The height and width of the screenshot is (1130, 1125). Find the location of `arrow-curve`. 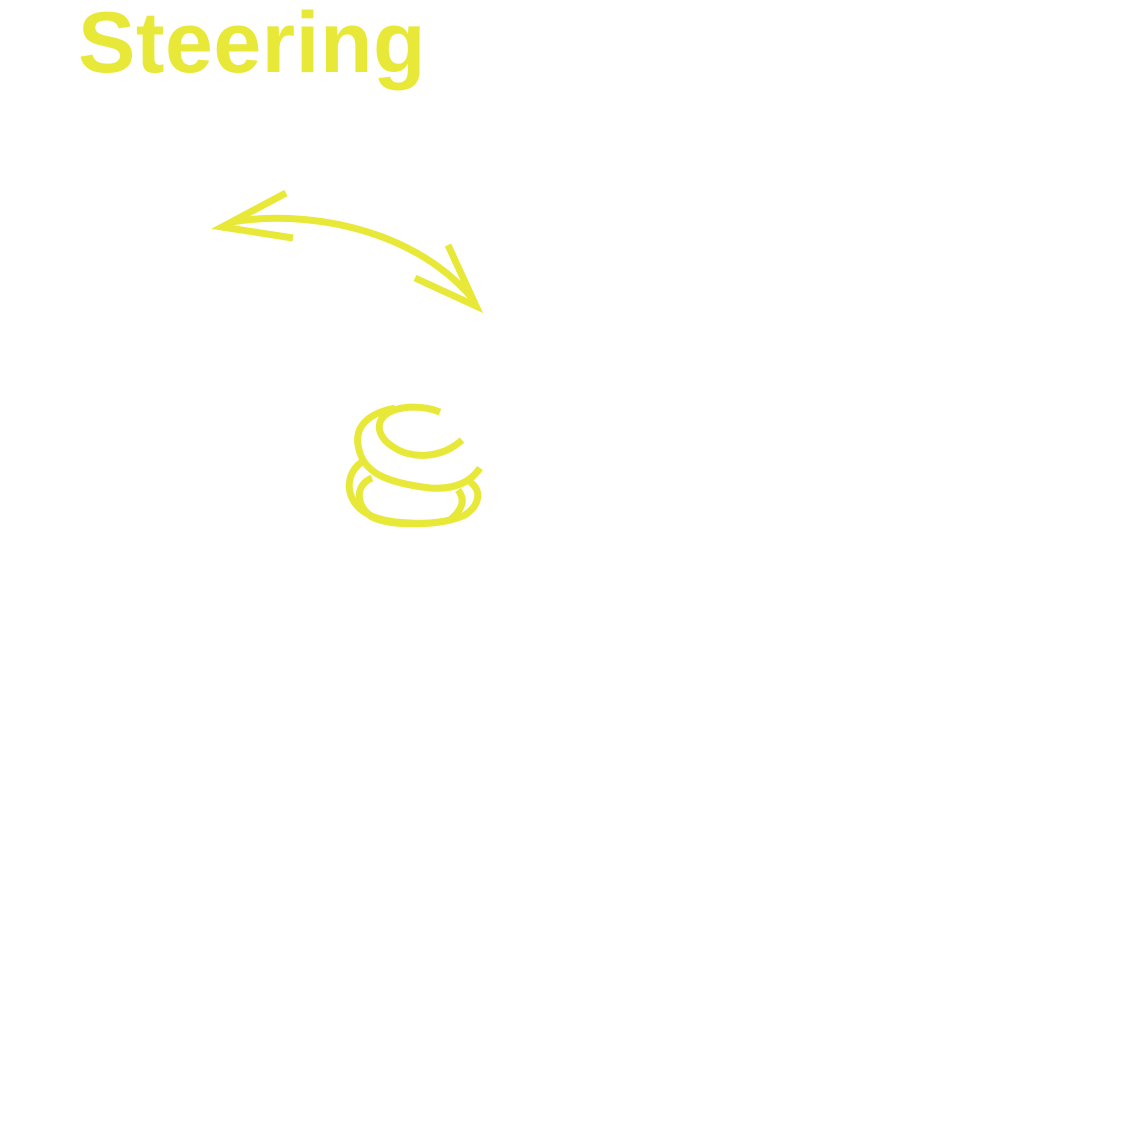

arrow-curve is located at coordinates (353, 257).